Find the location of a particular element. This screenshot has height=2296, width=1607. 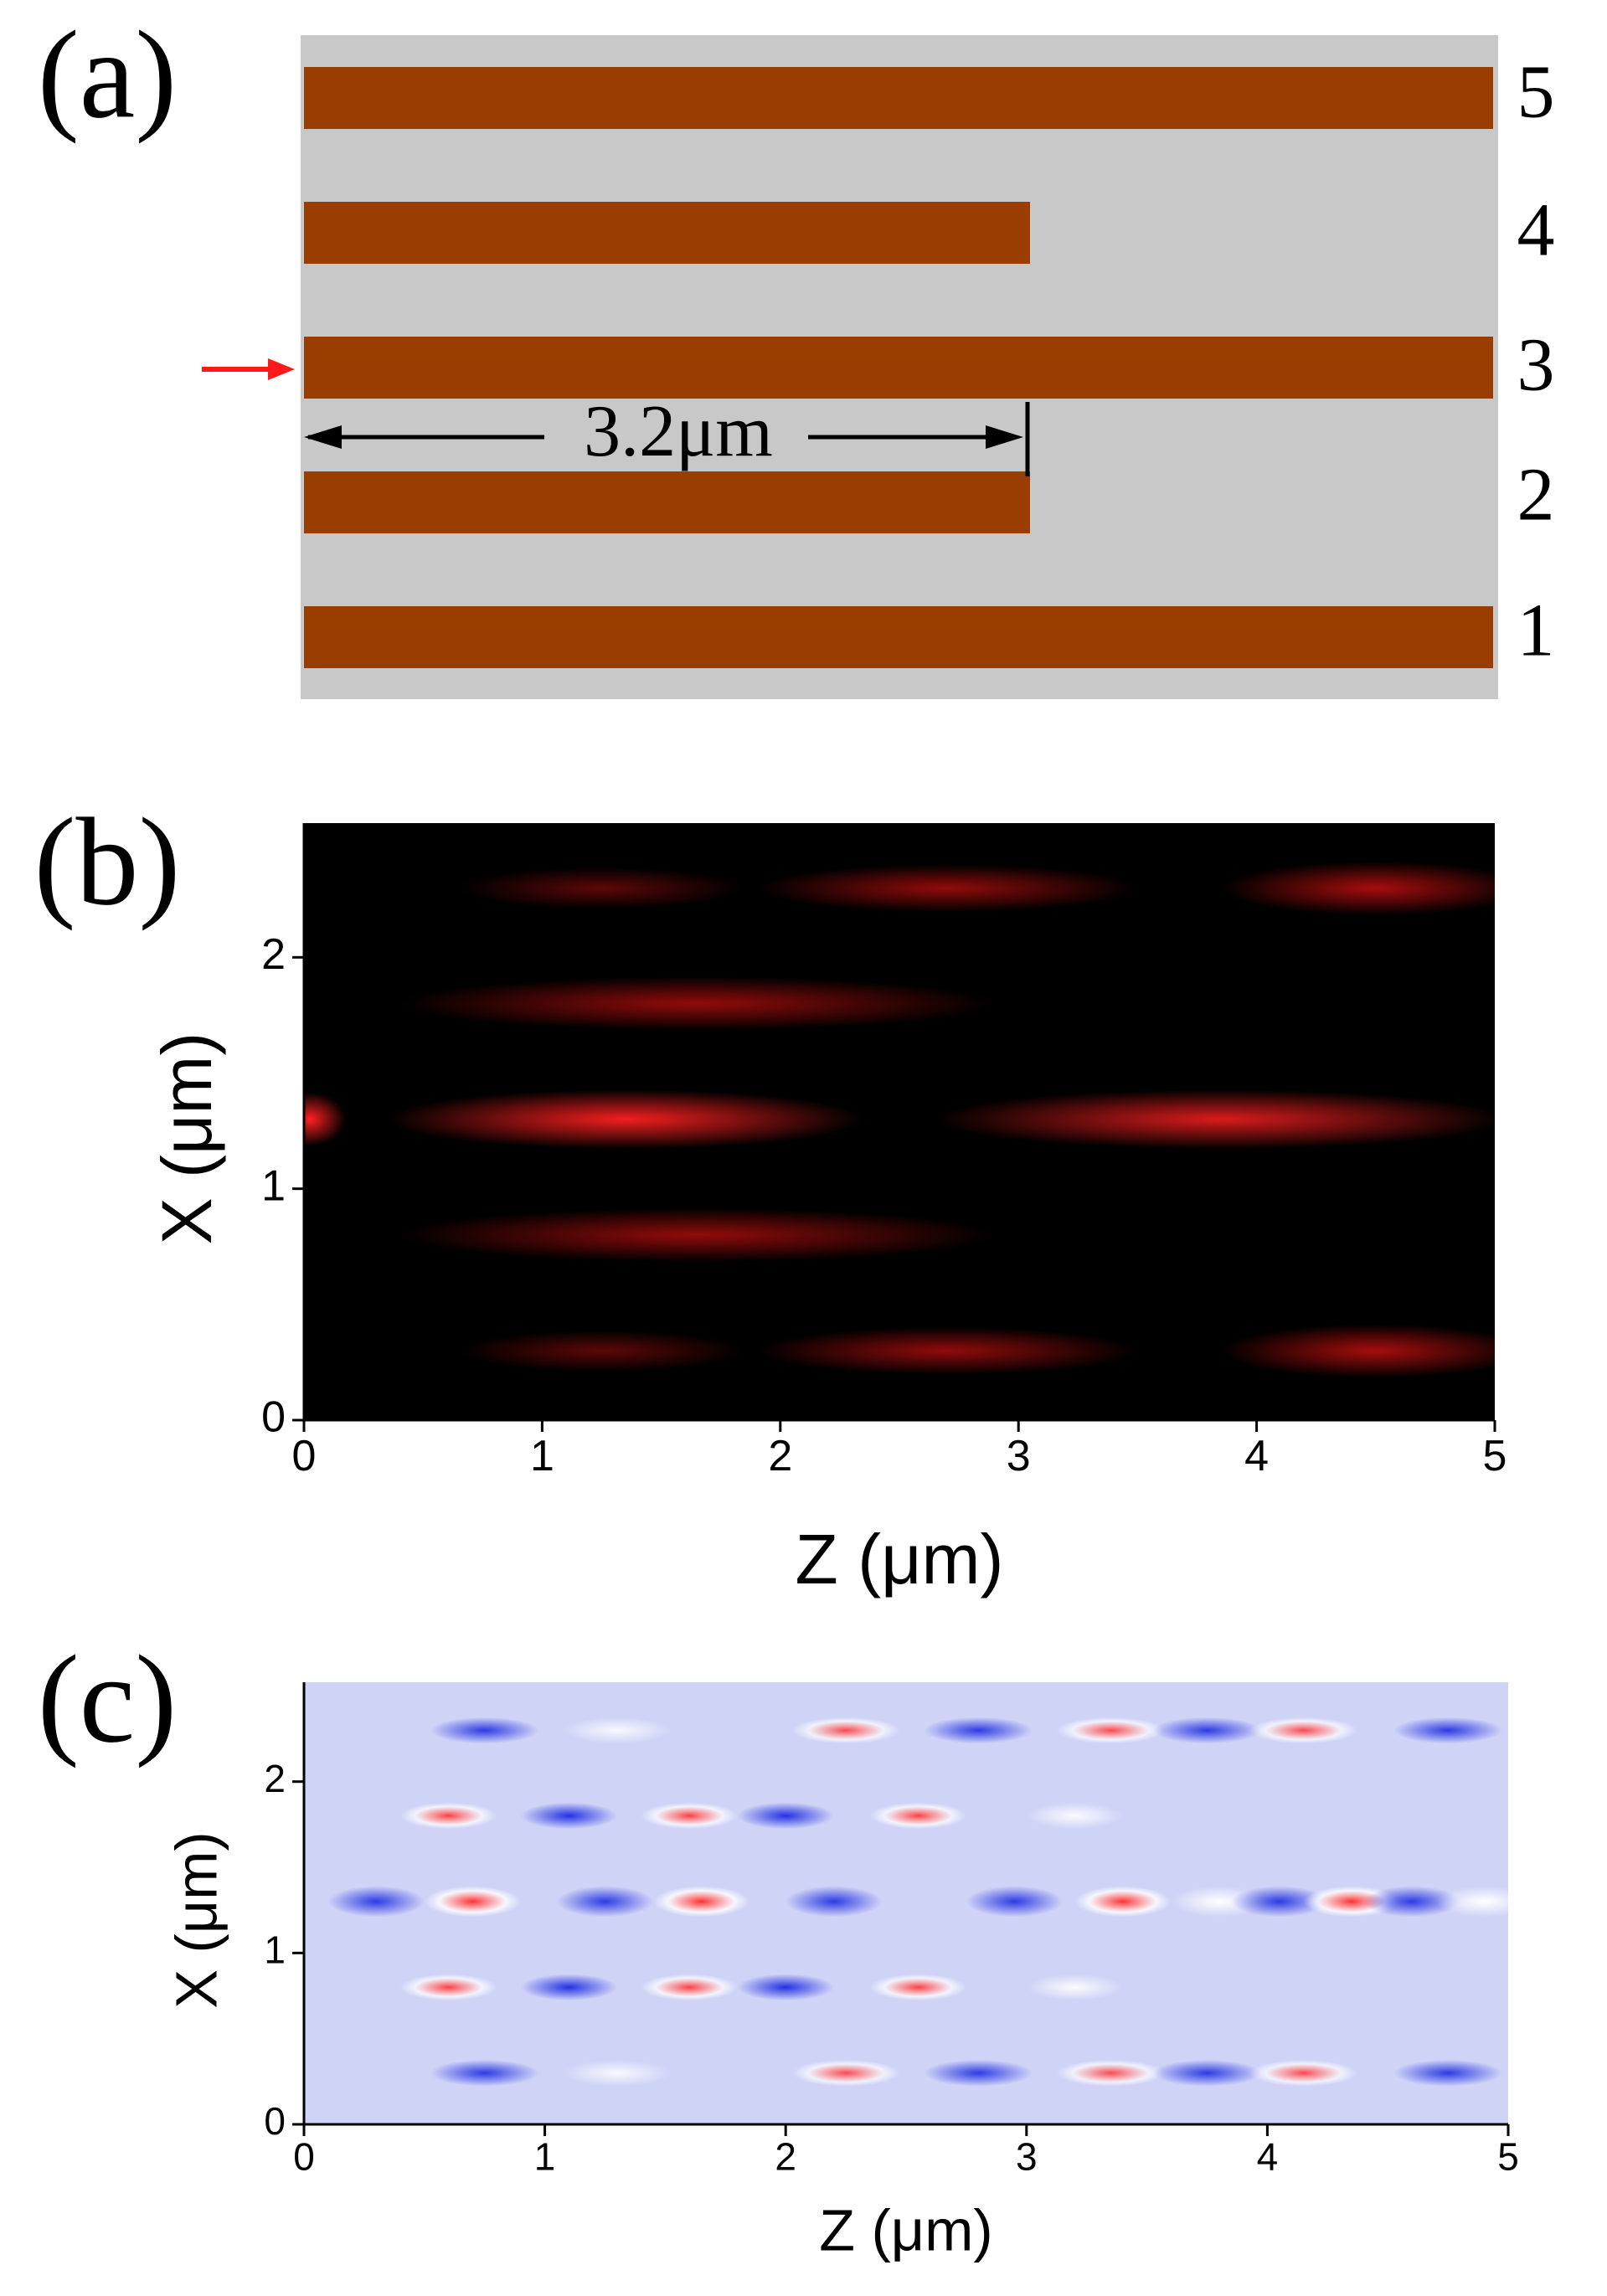

dimension-label: 3.2μm is located at coordinates (678, 432).